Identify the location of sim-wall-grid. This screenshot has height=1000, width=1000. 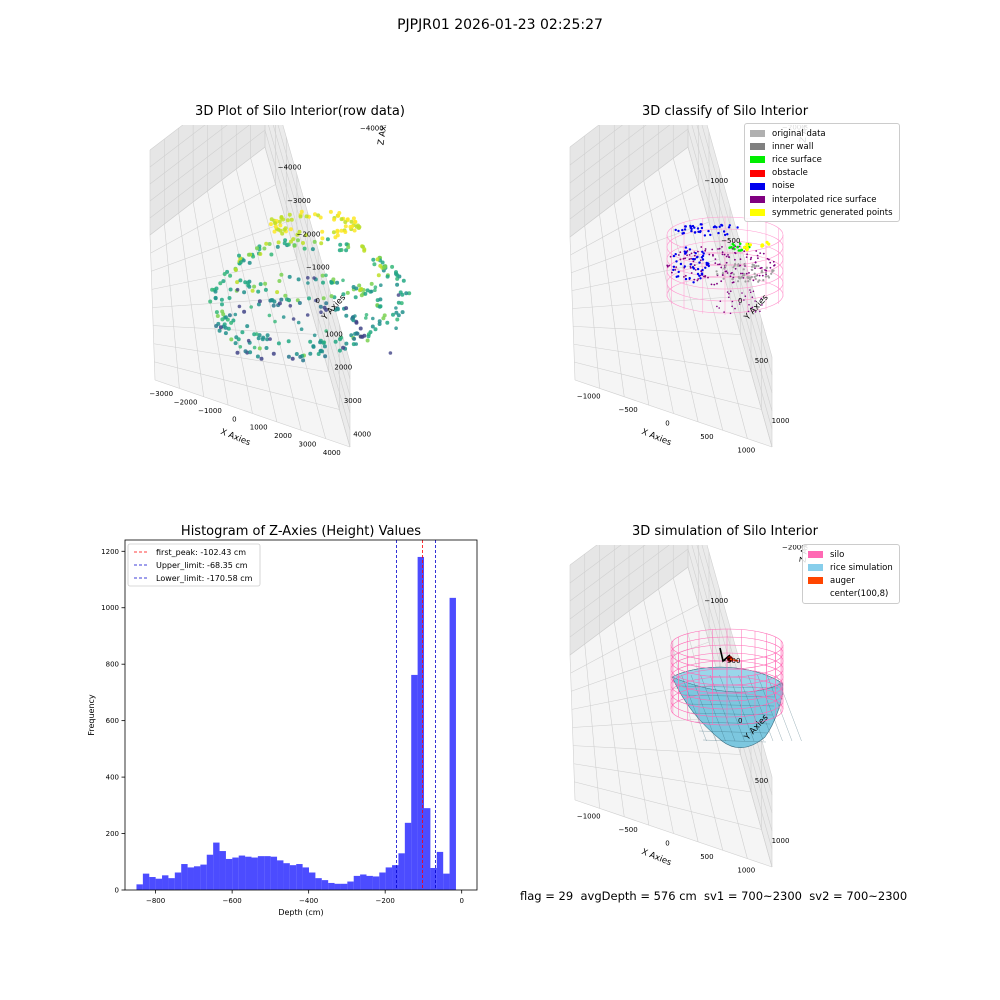
(671, 717).